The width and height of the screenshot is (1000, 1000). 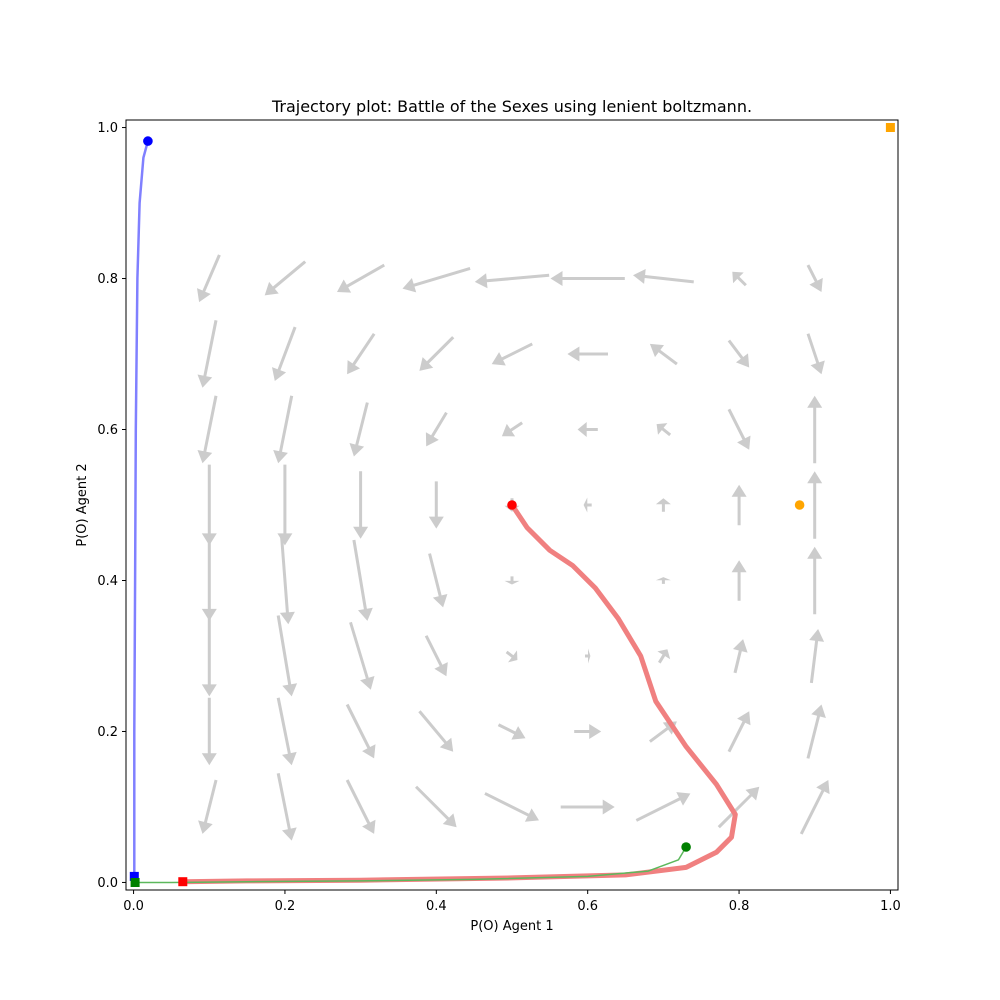 What do you see at coordinates (107, 279) in the screenshot?
I see `y-tick-label: 0.8` at bounding box center [107, 279].